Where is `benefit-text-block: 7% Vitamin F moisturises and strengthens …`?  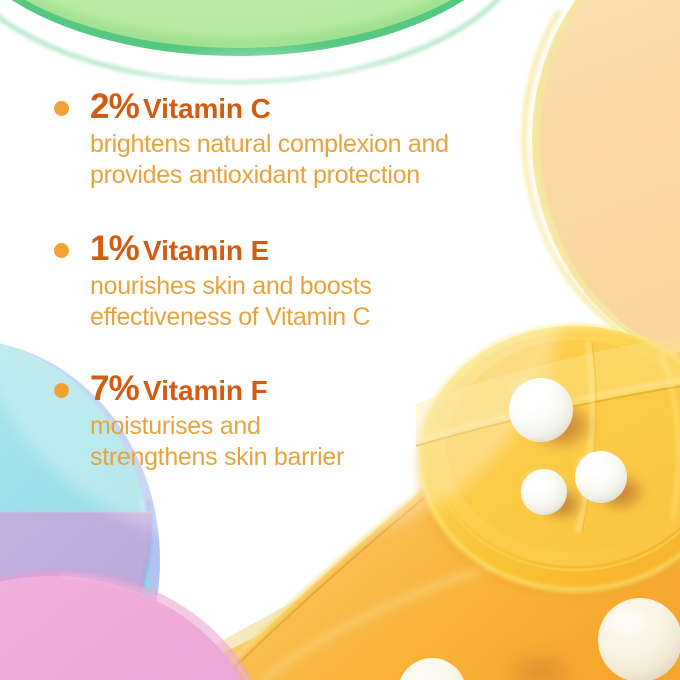 benefit-text-block: 7% Vitamin F moisturises and strengthens … is located at coordinates (217, 421).